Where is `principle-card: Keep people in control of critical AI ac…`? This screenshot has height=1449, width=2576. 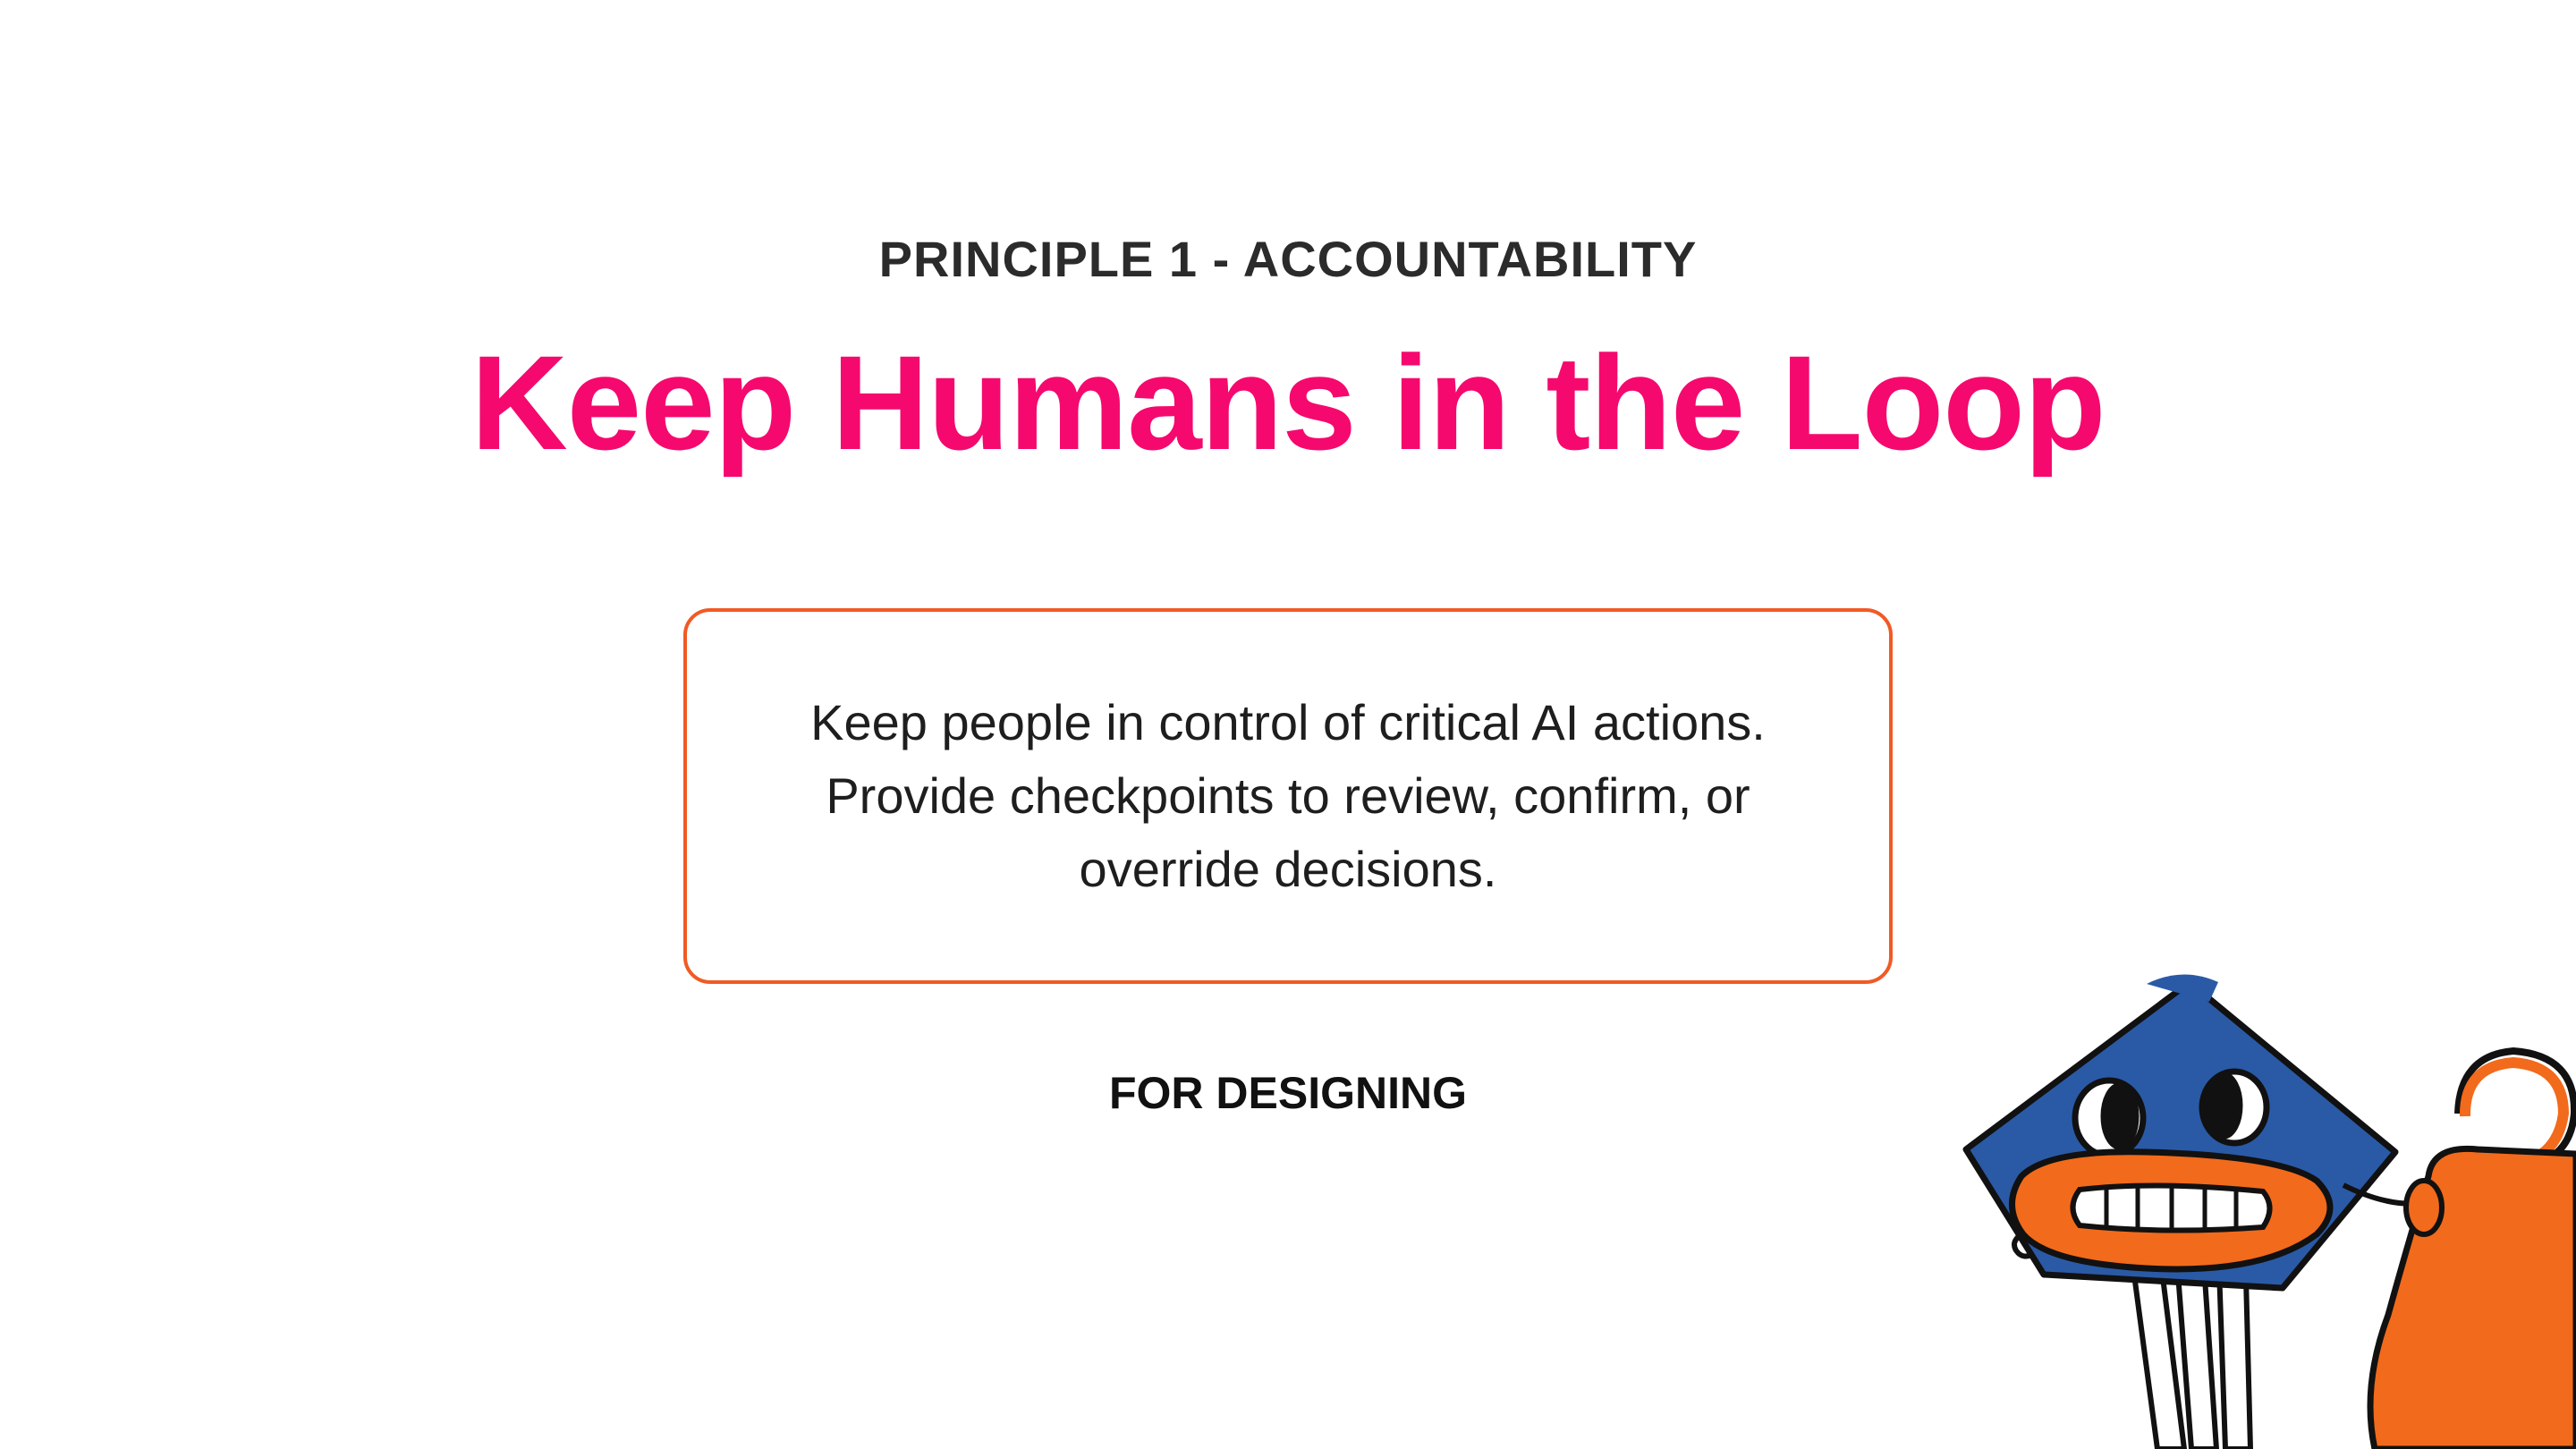
principle-card: Keep people in control of critical AI ac… is located at coordinates (1288, 796).